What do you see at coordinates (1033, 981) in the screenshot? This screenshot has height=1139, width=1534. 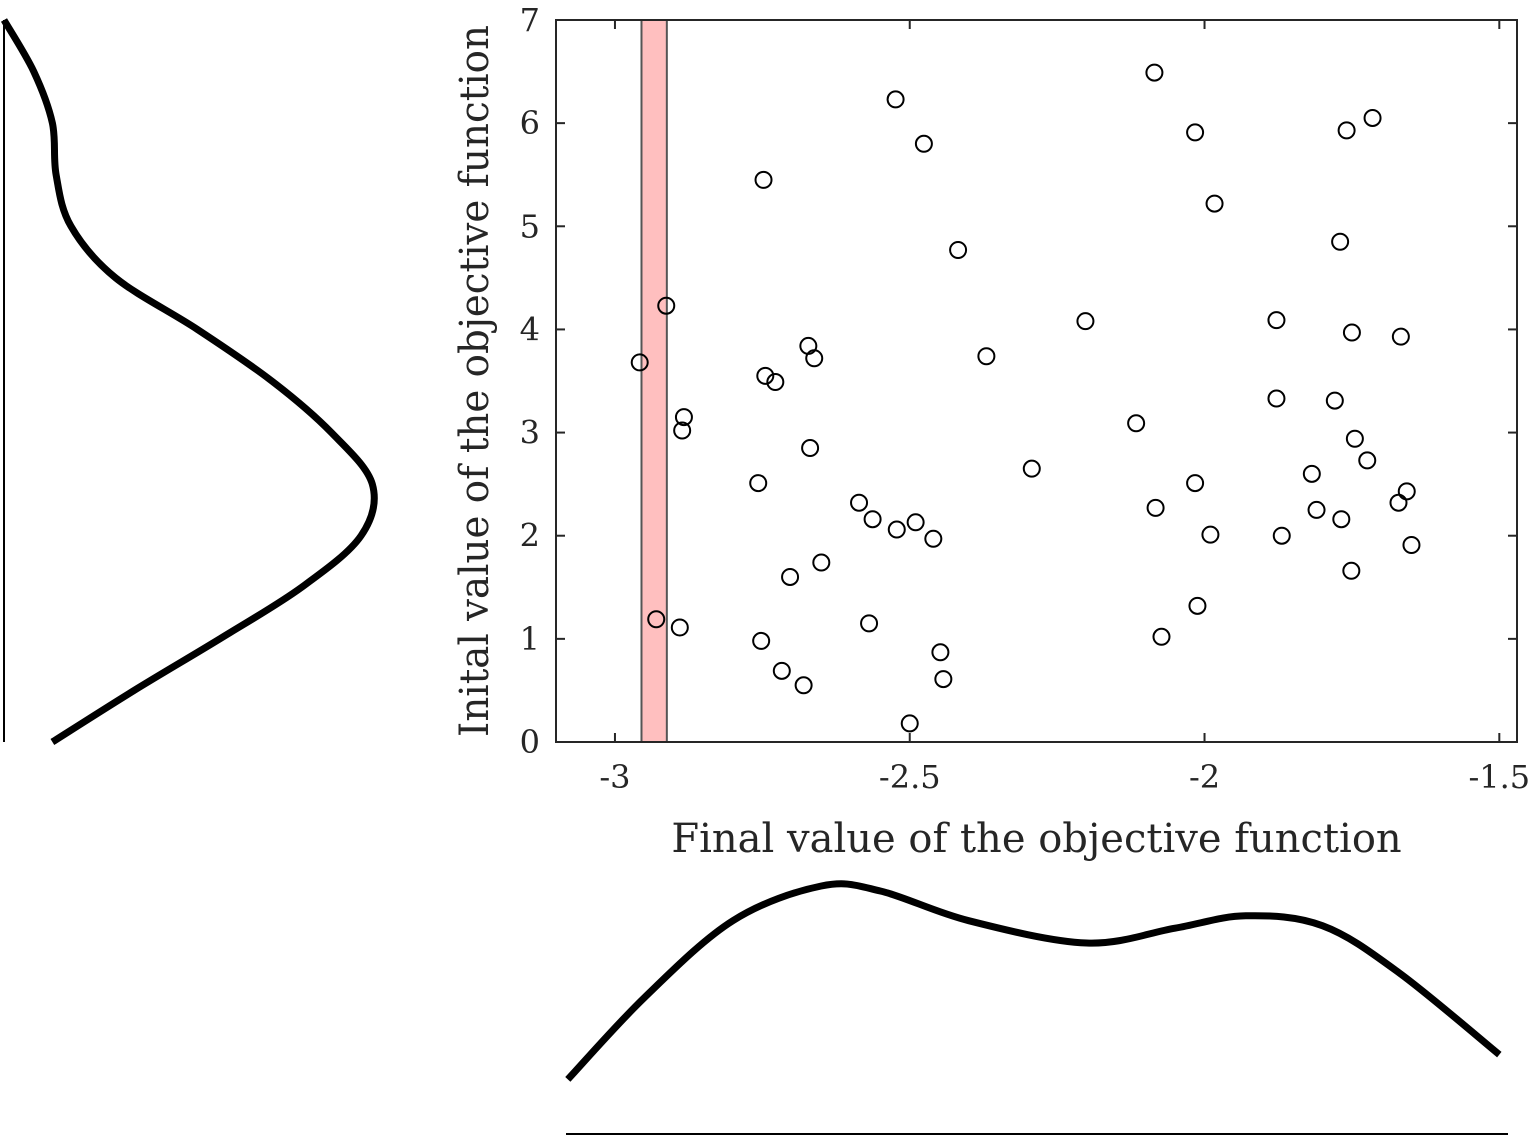 I see `marginal-density-x-curve` at bounding box center [1033, 981].